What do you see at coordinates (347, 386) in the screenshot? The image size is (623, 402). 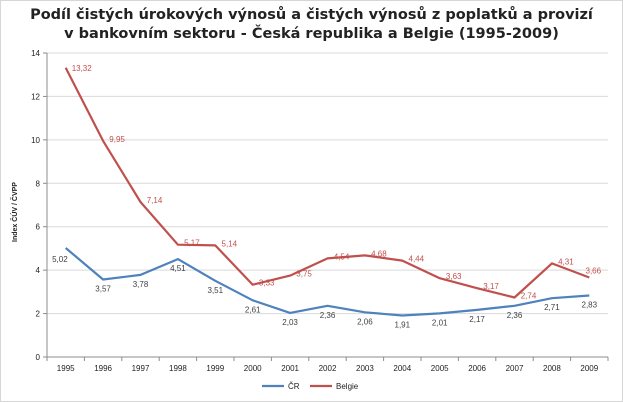 I see `legend-label-belgie: Belgie` at bounding box center [347, 386].